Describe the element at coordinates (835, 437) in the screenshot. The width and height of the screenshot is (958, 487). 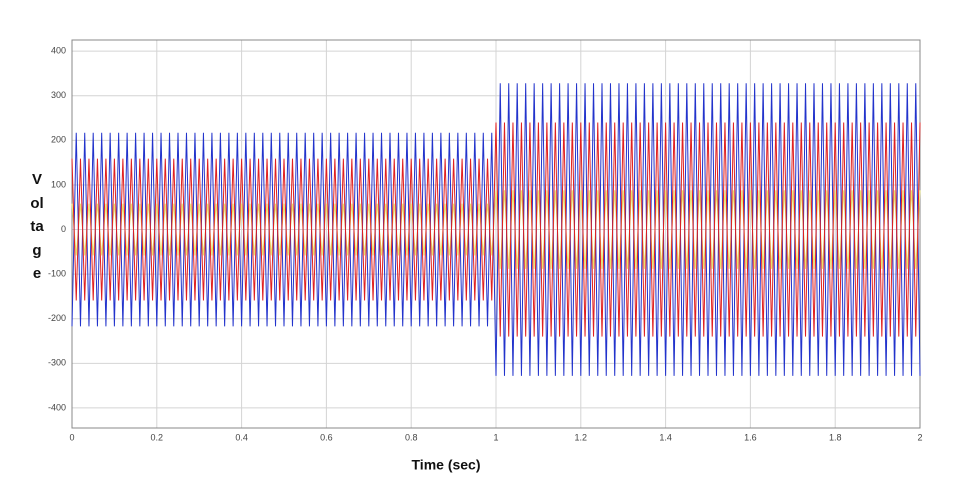
I see `x-tick-label: 1.8` at that location.